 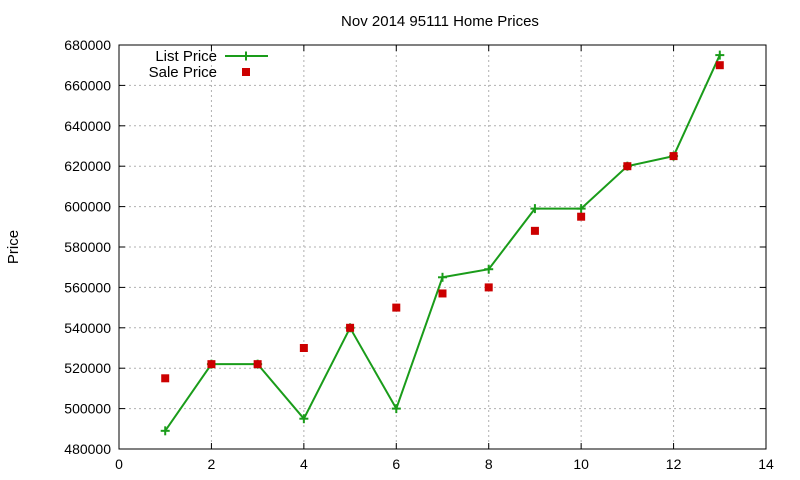 What do you see at coordinates (87, 126) in the screenshot?
I see `y-tick-label: 640000` at bounding box center [87, 126].